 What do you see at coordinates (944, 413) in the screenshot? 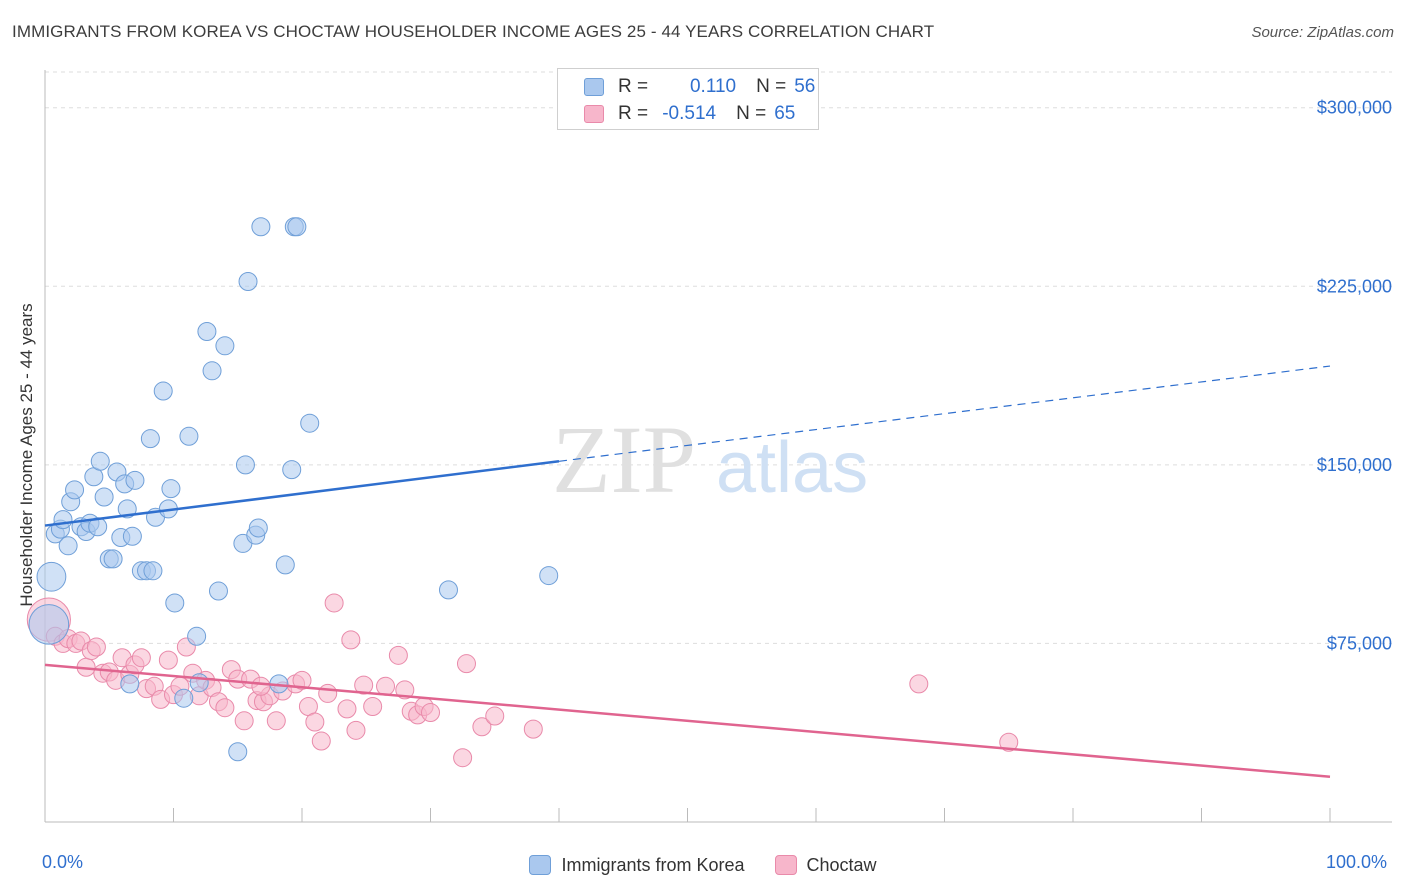
I see `korea-trend-extension` at bounding box center [944, 413].